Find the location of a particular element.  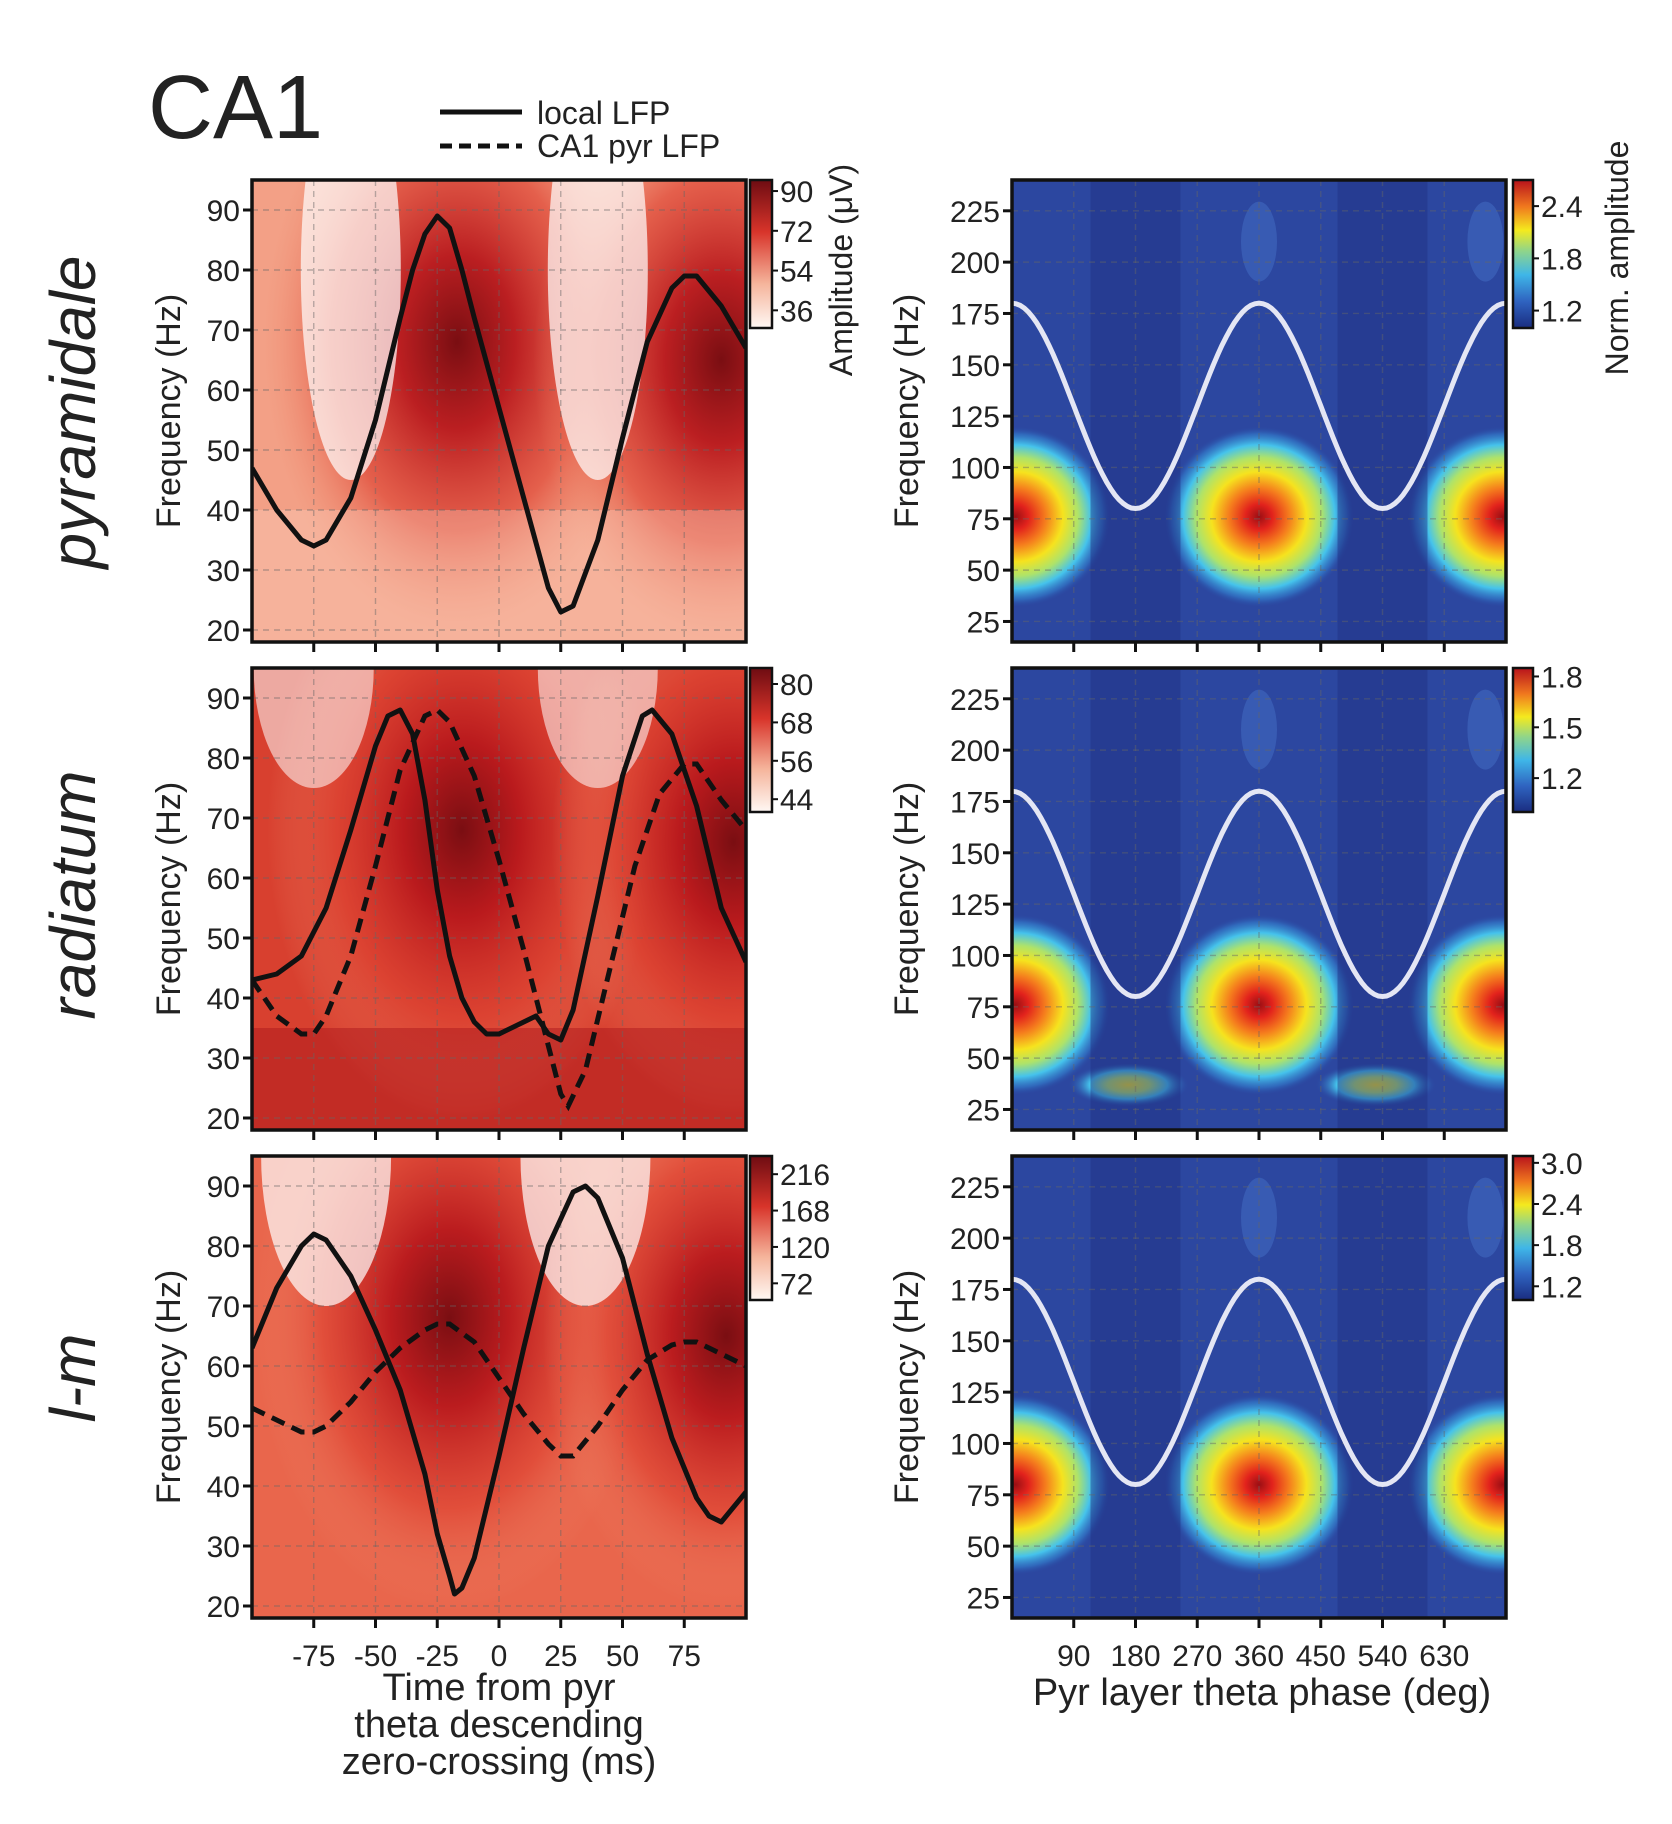

x-tick-label-0: 90 is located at coordinates (1073, 1656).